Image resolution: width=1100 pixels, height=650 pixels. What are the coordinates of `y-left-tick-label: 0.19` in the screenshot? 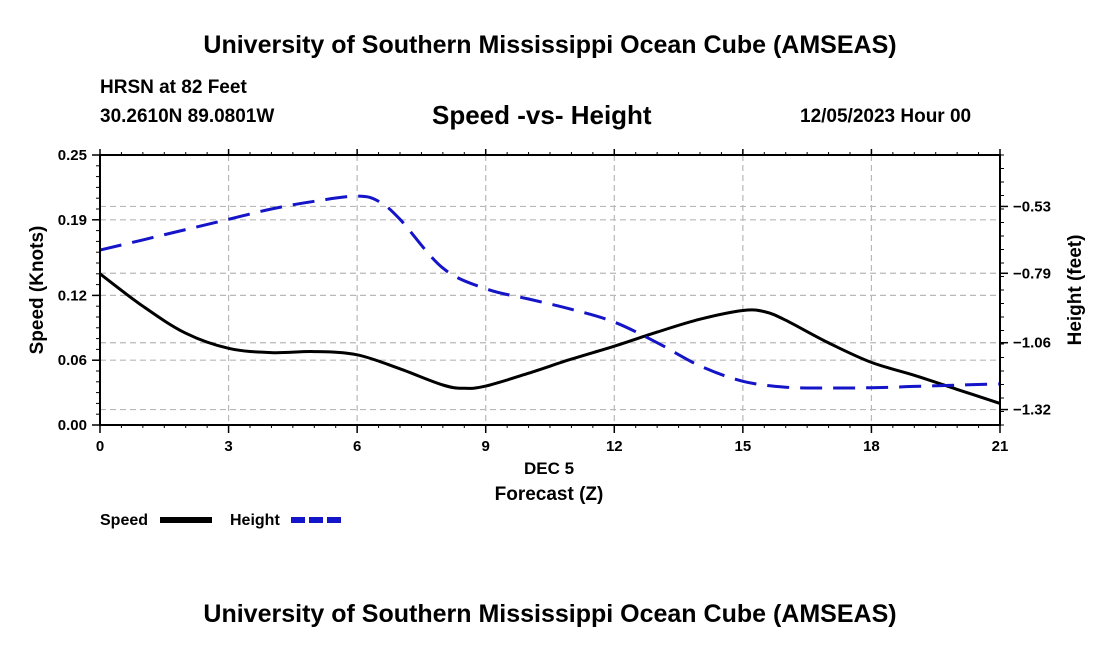 It's located at (72, 220).